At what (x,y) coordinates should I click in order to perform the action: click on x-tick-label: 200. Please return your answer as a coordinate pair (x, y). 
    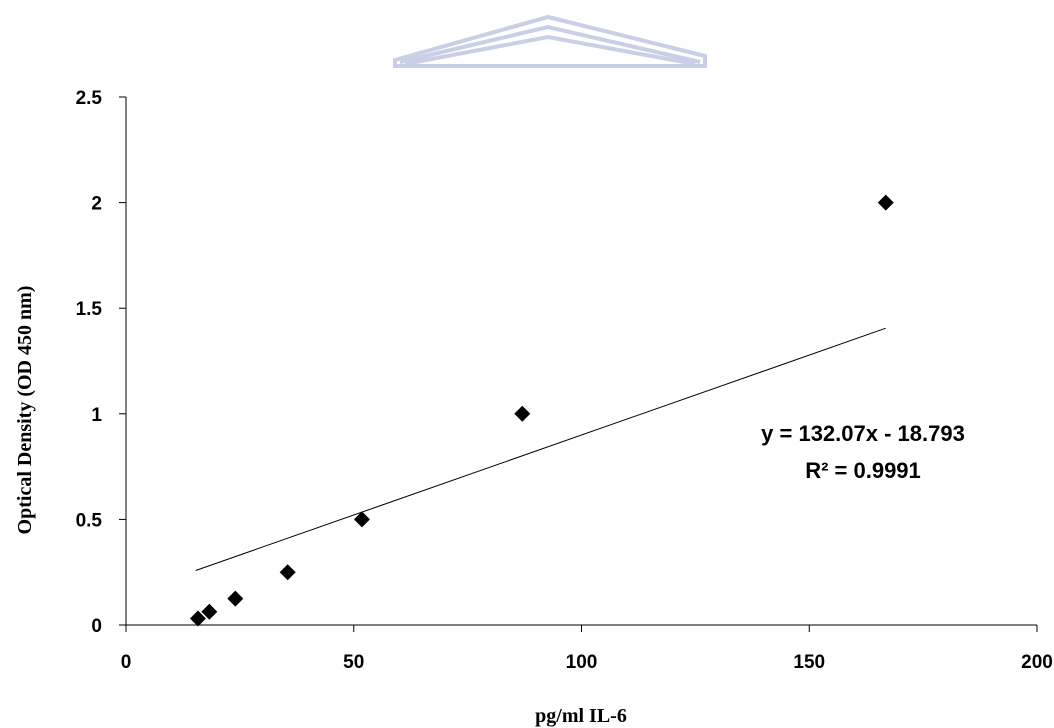
    Looking at the image, I should click on (1037, 662).